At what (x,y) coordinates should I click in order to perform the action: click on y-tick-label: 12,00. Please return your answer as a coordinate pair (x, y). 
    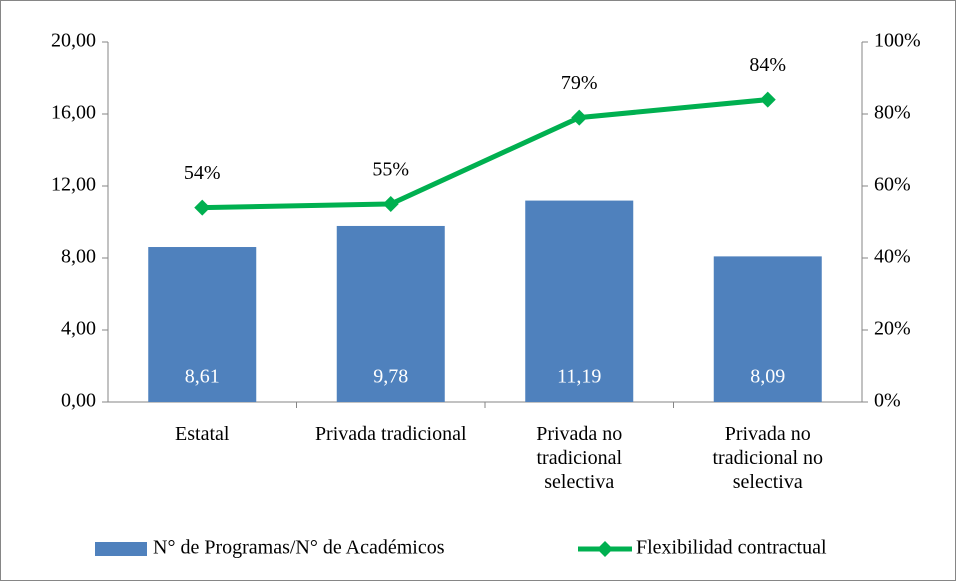
    Looking at the image, I should click on (73, 185).